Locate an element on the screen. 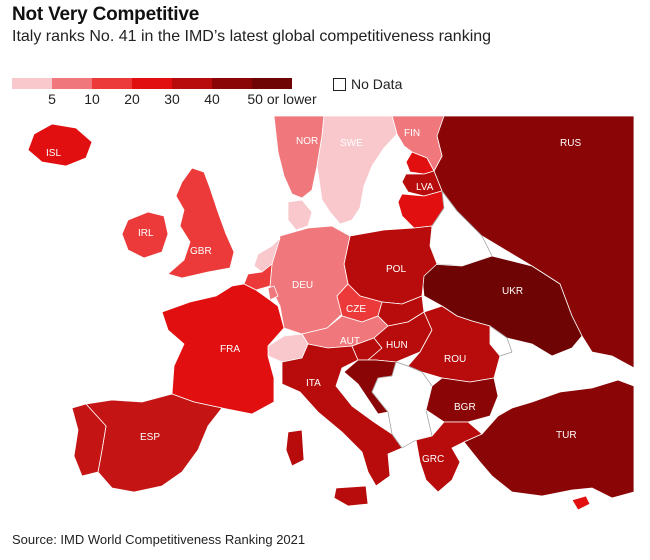 Image resolution: width=650 pixels, height=560 pixels. country-balkans is located at coordinates (402, 405).